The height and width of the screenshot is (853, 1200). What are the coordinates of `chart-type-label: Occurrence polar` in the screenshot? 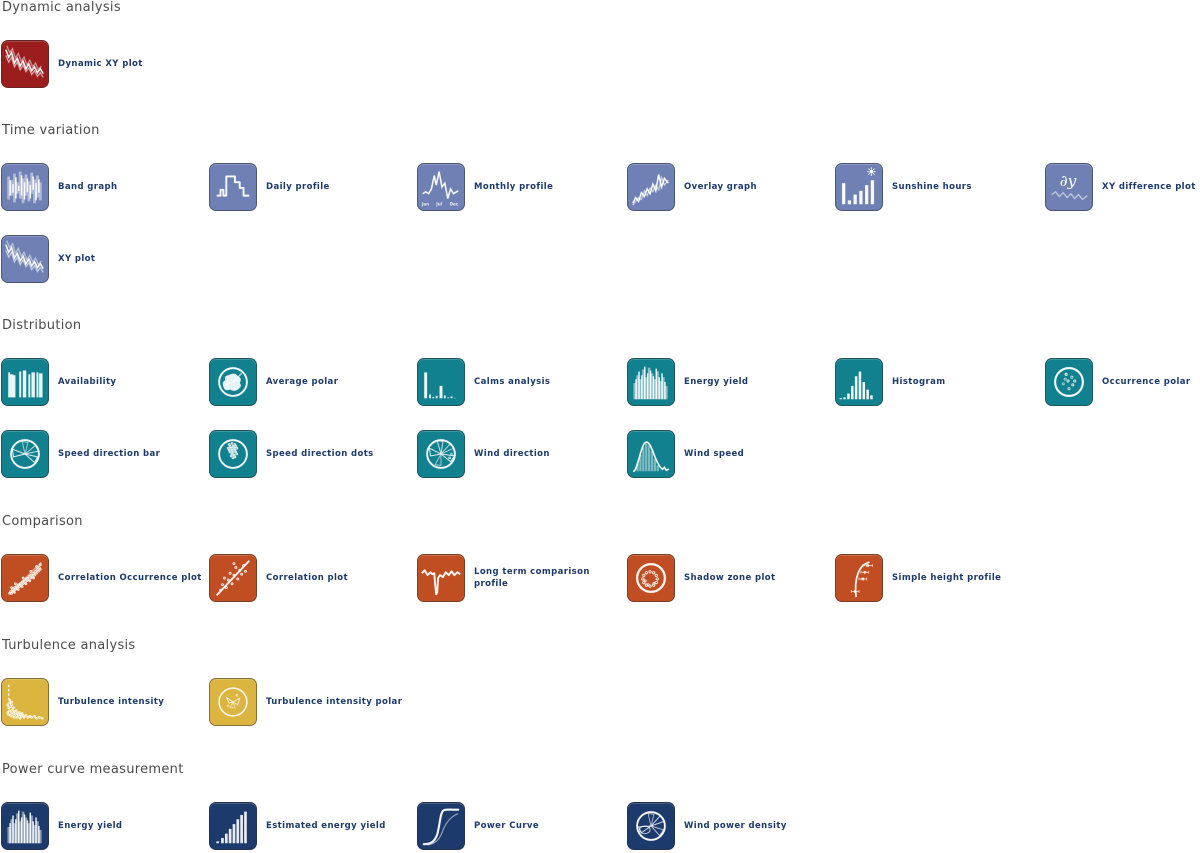 It's located at (1146, 381).